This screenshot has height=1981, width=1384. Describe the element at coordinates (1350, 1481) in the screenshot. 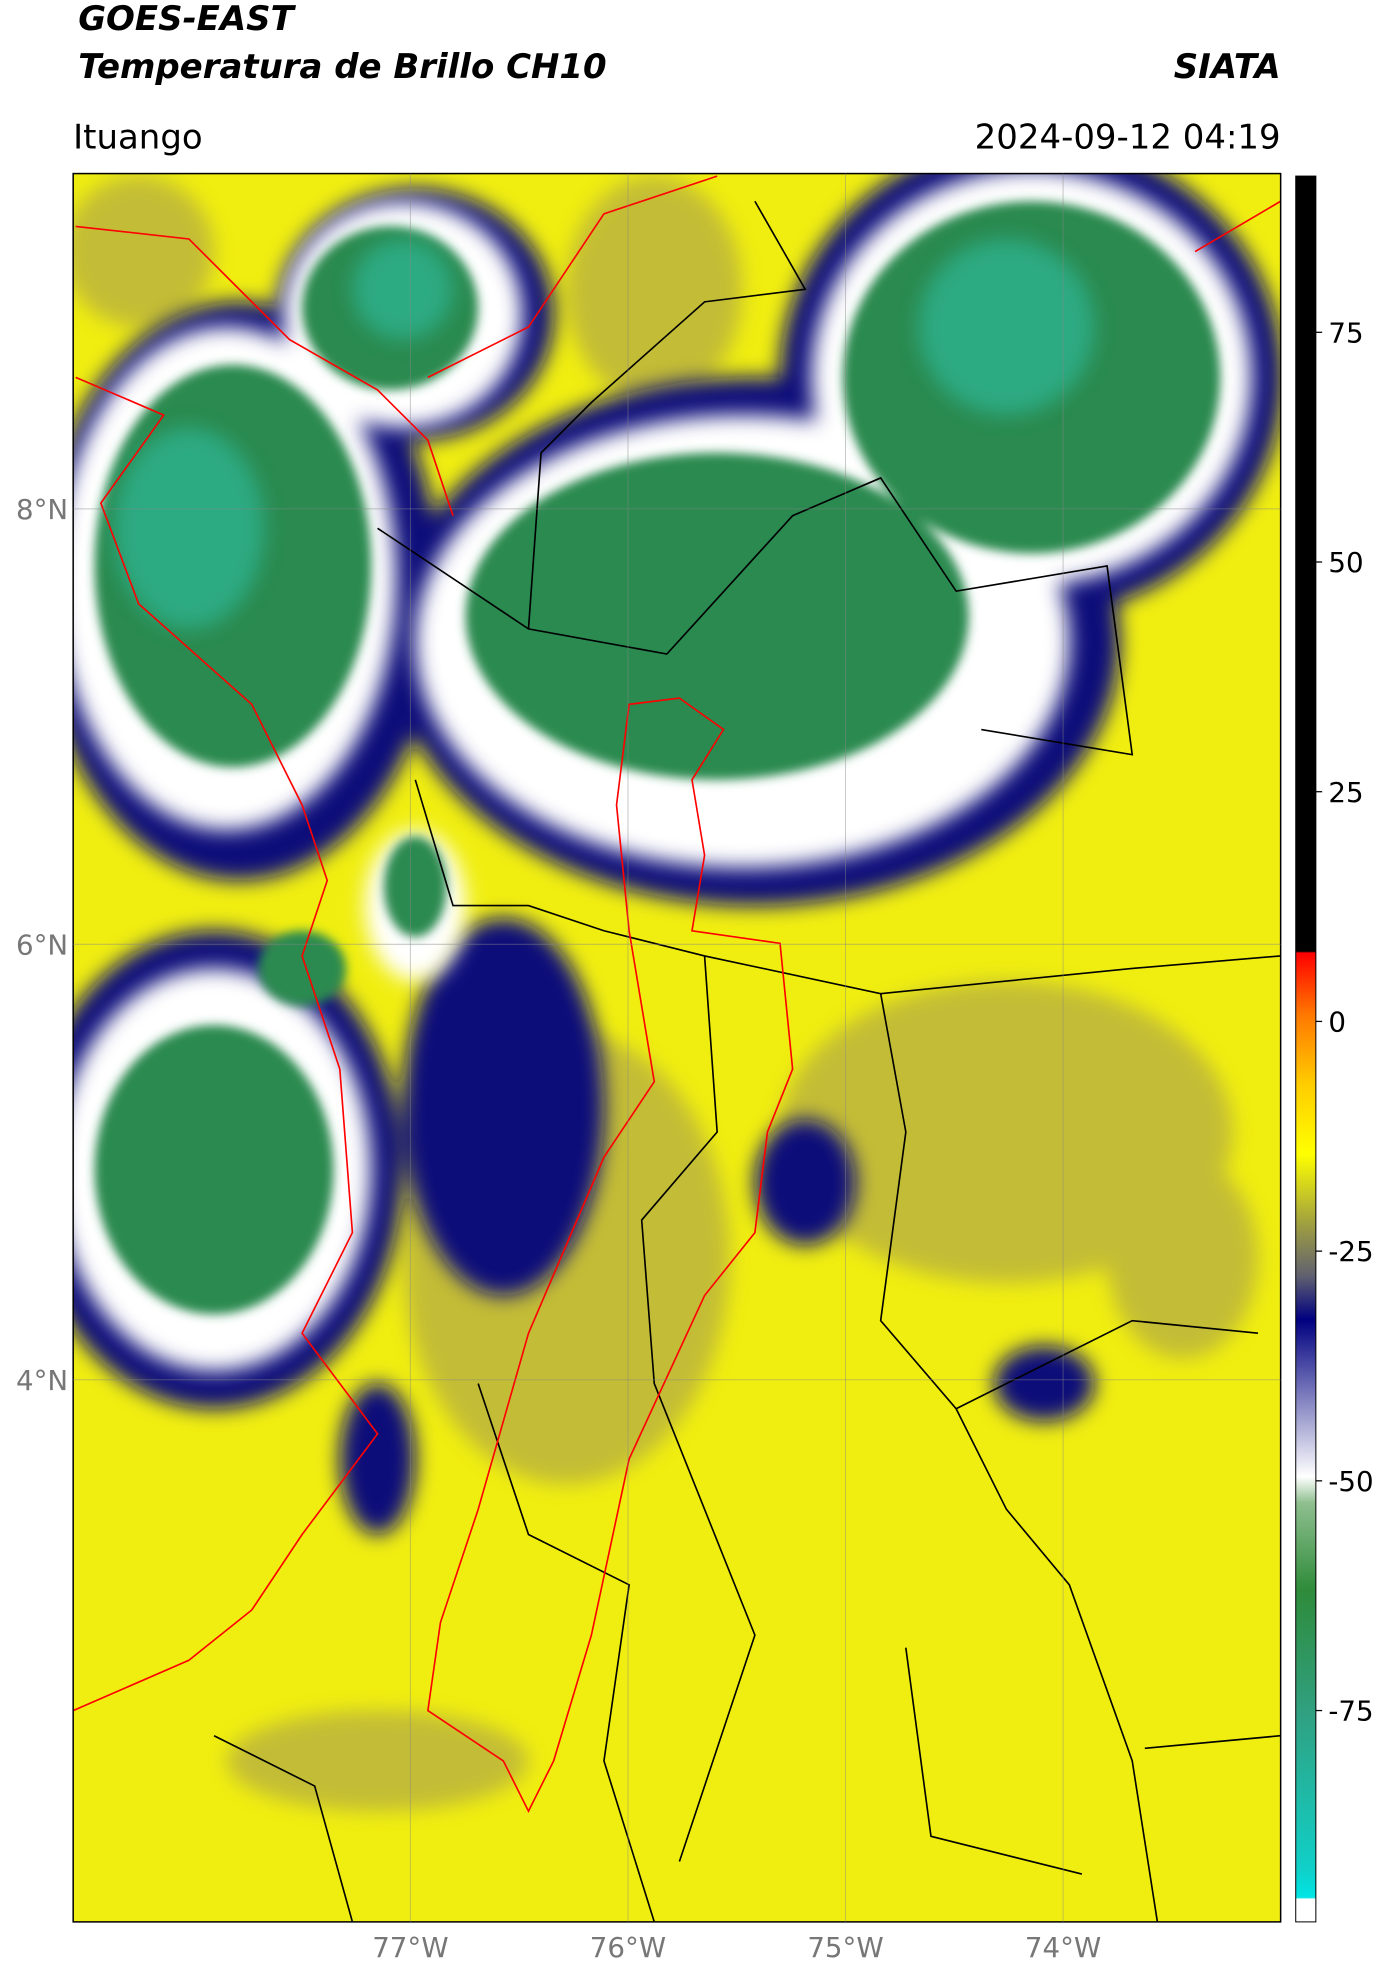

I see `colorbar-tick-label: -50` at that location.